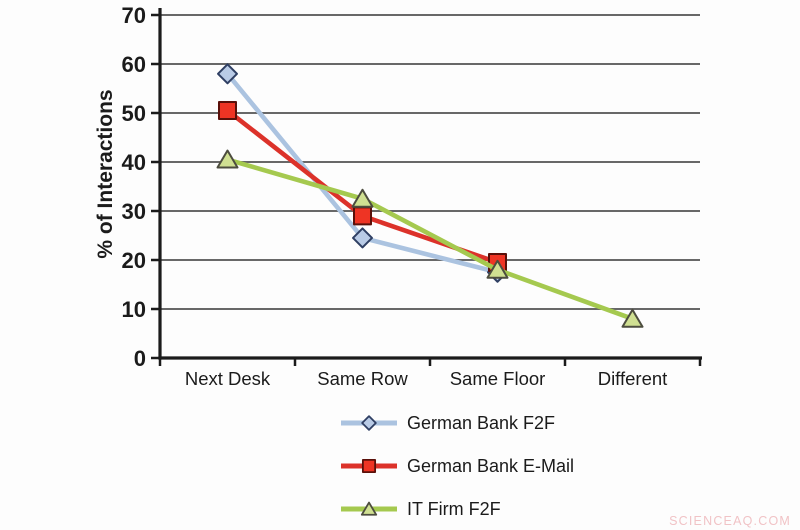  What do you see at coordinates (140, 358) in the screenshot?
I see `y-tick-label: 0` at bounding box center [140, 358].